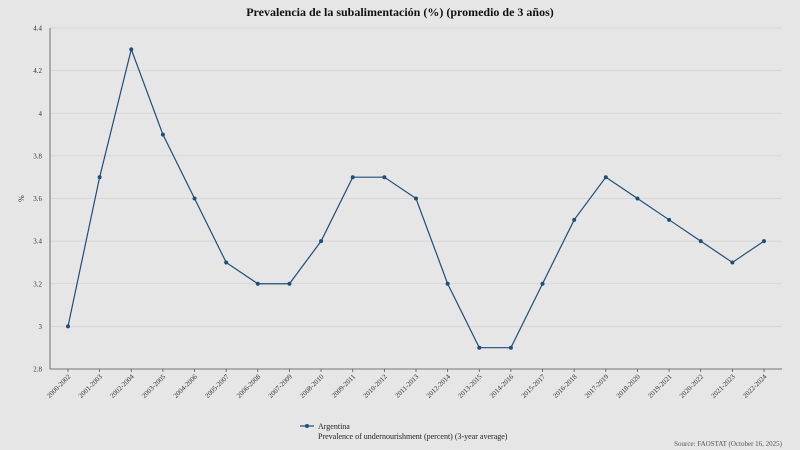  I want to click on x-tick-label: 2011-2013, so click(406, 385).